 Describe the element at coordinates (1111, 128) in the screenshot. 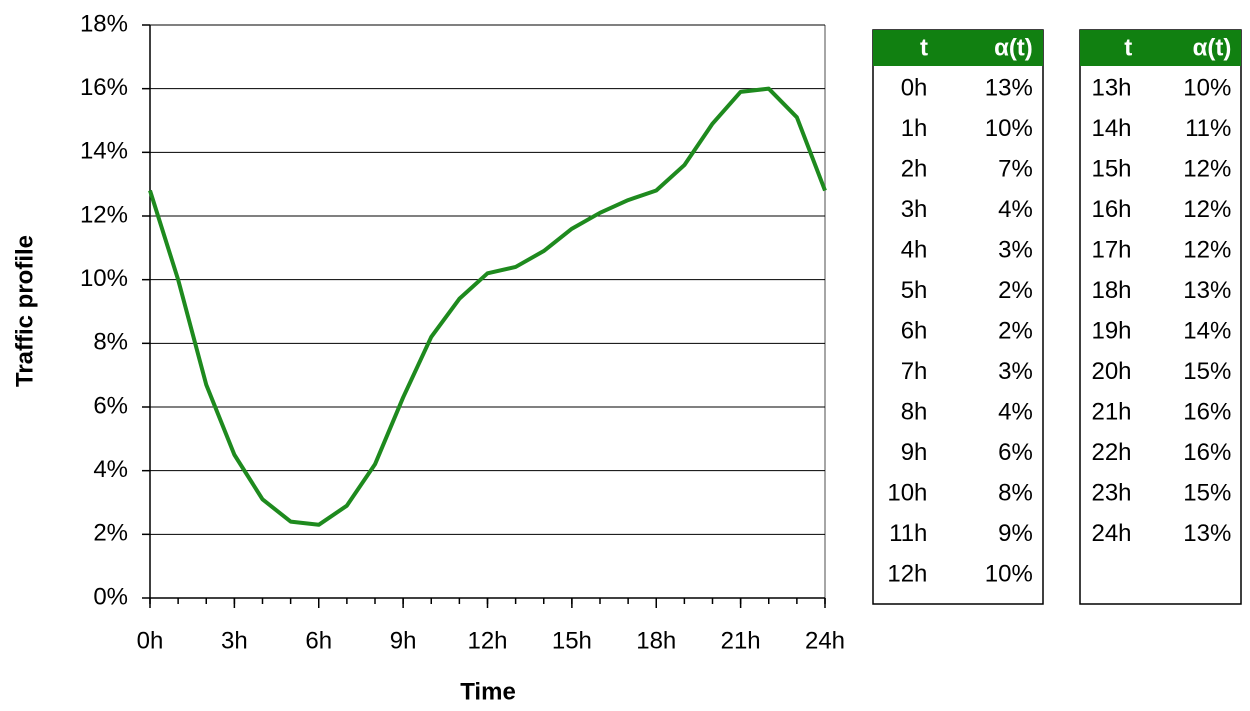

I see `table-cell: 14h` at that location.